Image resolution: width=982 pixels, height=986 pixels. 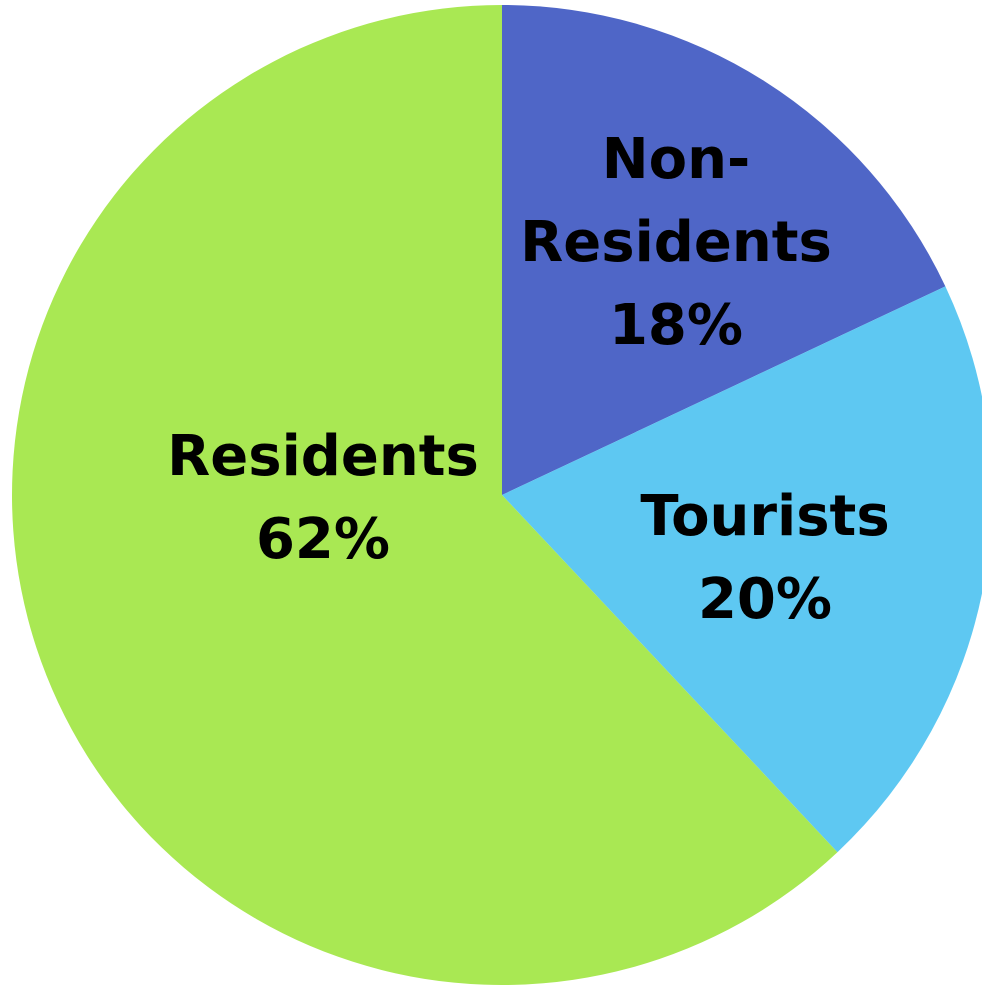 What do you see at coordinates (676, 325) in the screenshot?
I see `data-label-non-residents-percent: 18%` at bounding box center [676, 325].